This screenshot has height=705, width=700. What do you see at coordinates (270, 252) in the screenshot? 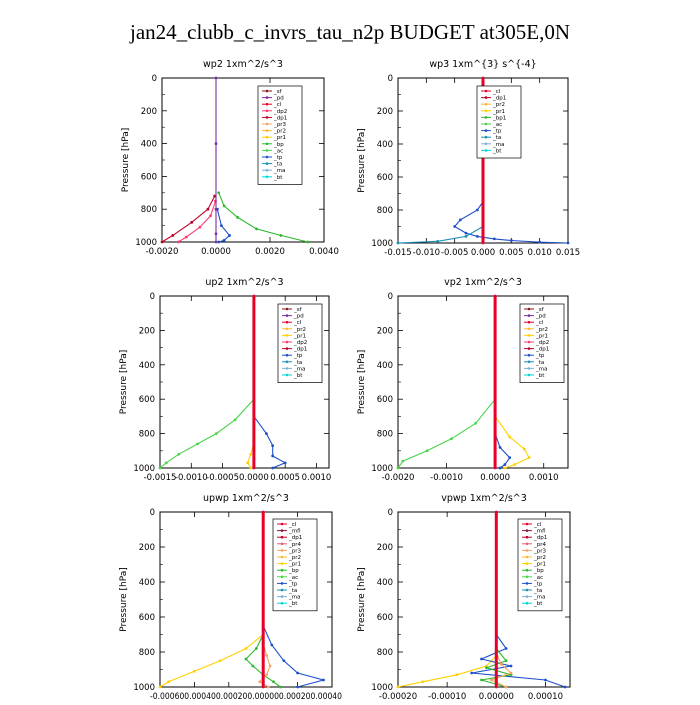
I see `x-tick-label: 0.0020` at bounding box center [270, 252].